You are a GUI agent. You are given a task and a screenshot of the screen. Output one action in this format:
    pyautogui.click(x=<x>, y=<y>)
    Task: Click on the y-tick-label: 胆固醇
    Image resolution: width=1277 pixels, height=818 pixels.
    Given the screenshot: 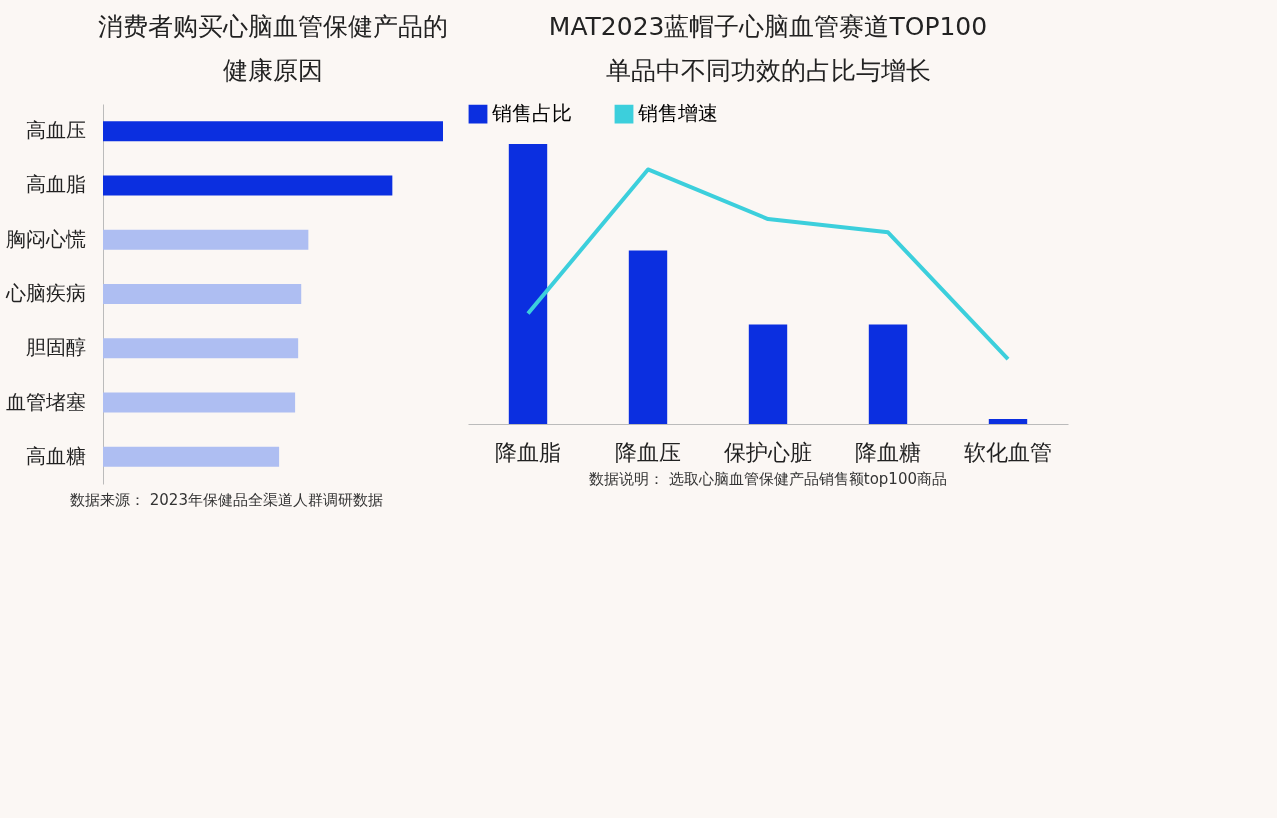 What is the action you would take?
    pyautogui.click(x=55, y=347)
    